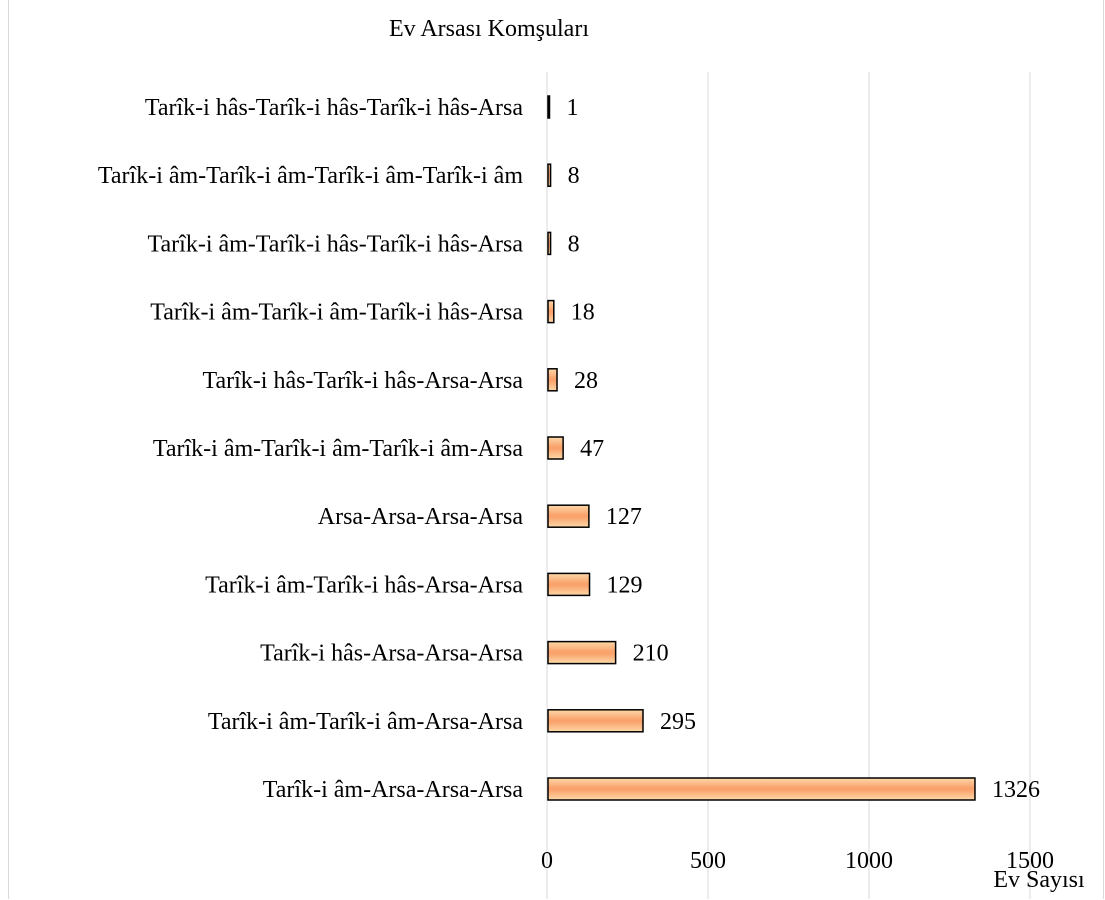  I want to click on x-tick-label: 1500, so click(1030, 861).